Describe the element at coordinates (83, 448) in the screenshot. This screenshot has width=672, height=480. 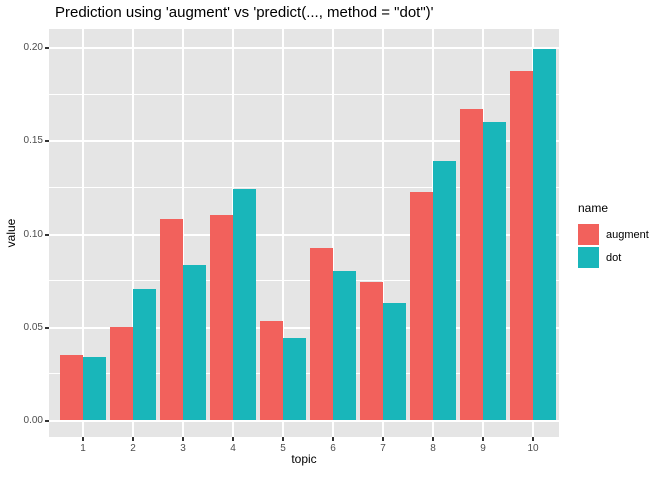
I see `x-tick-label: 1` at that location.